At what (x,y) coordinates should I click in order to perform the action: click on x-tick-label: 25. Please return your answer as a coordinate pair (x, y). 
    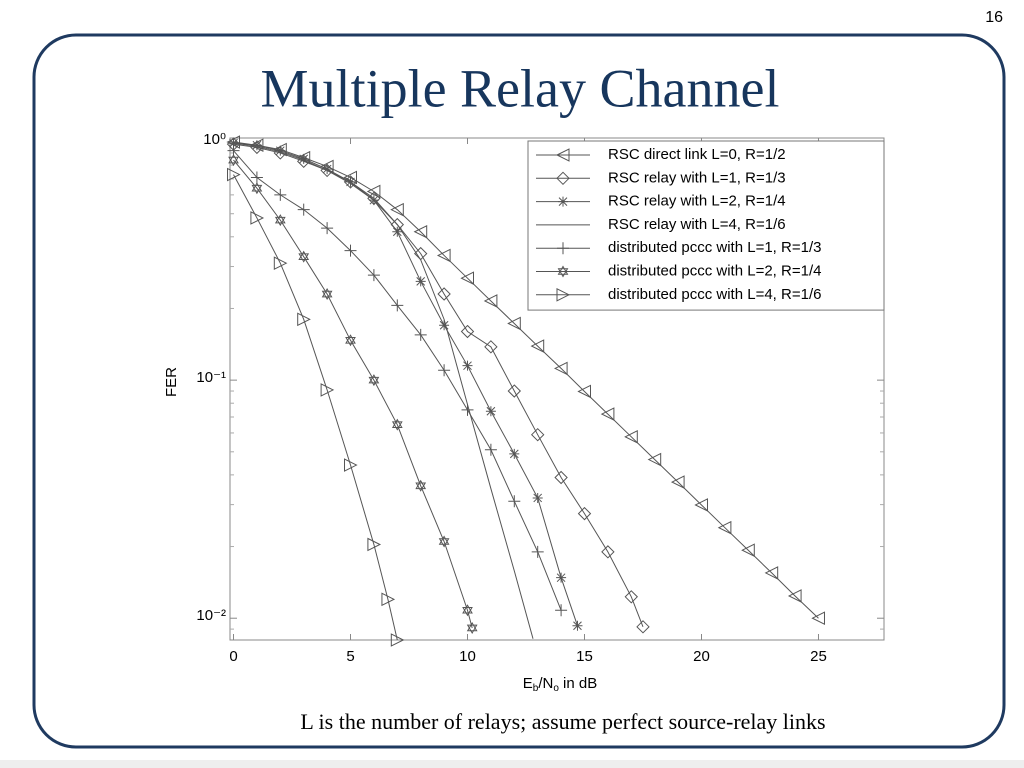
    Looking at the image, I should click on (818, 656).